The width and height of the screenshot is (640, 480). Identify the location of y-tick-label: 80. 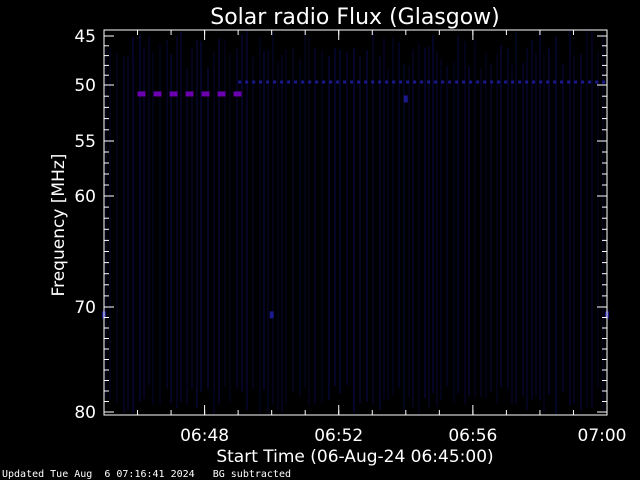
(85, 413).